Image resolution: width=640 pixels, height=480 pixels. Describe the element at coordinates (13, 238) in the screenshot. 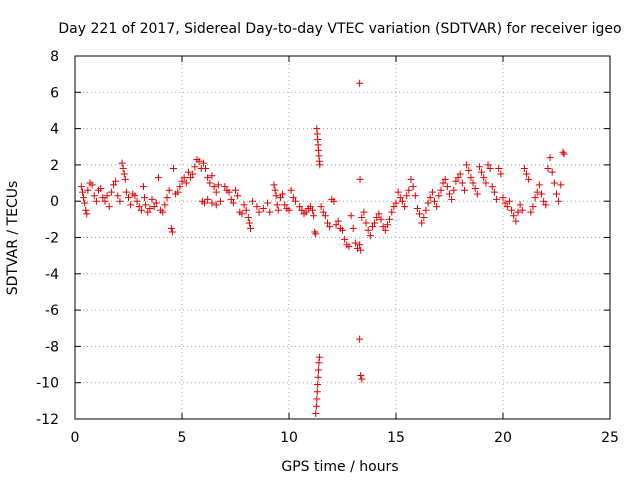

I see `y-axis-label: SDTVAR / TECUs` at that location.